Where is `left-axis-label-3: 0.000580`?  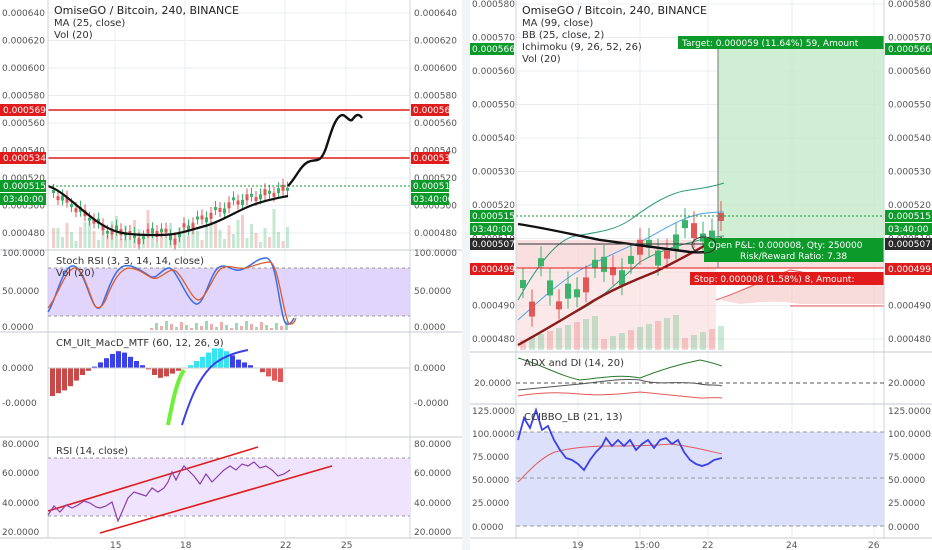
left-axis-label-3: 0.000580 is located at coordinates (435, 97).